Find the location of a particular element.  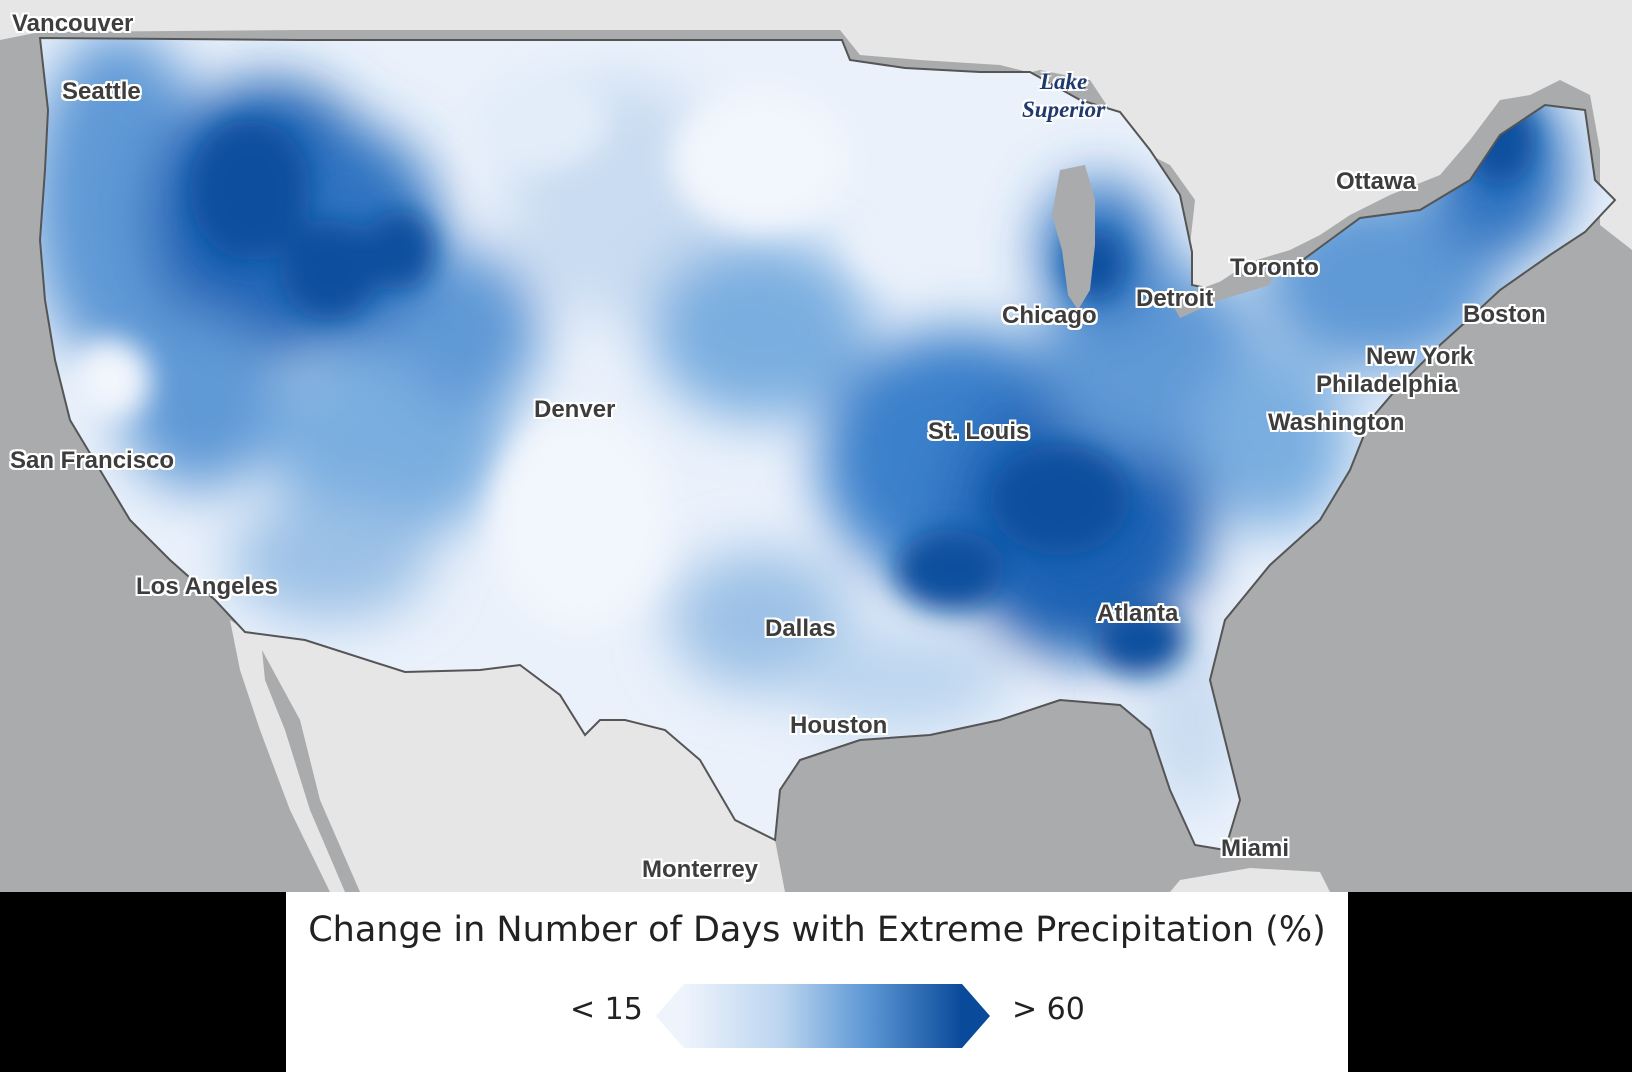

city-label-washington: Washington is located at coordinates (1336, 422).